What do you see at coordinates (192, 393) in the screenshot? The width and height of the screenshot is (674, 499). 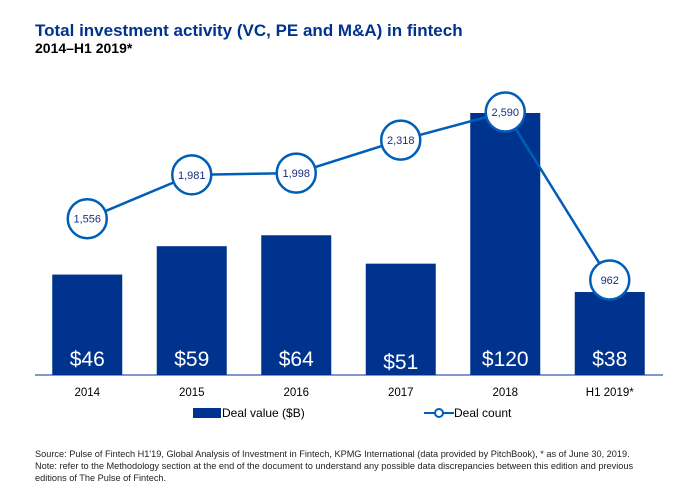 I see `x-tick-label: 2015` at bounding box center [192, 393].